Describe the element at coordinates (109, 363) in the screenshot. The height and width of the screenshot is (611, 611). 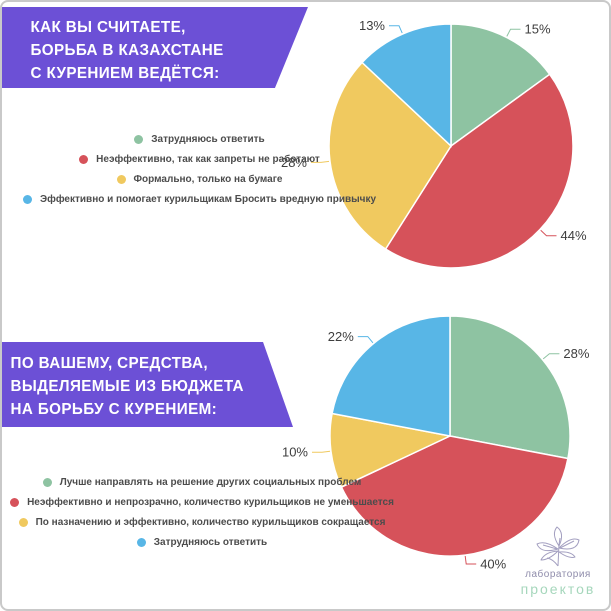
I see `question-2-line-1: ПО ВАШЕМУ, СРЕДСТВА,` at that location.